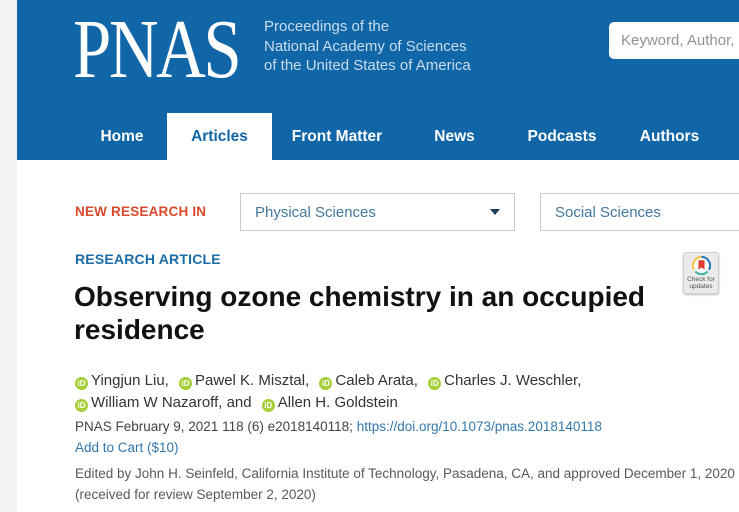  What do you see at coordinates (148, 259) in the screenshot?
I see `article-type-kicker: RESEARCH ARTICLE` at bounding box center [148, 259].